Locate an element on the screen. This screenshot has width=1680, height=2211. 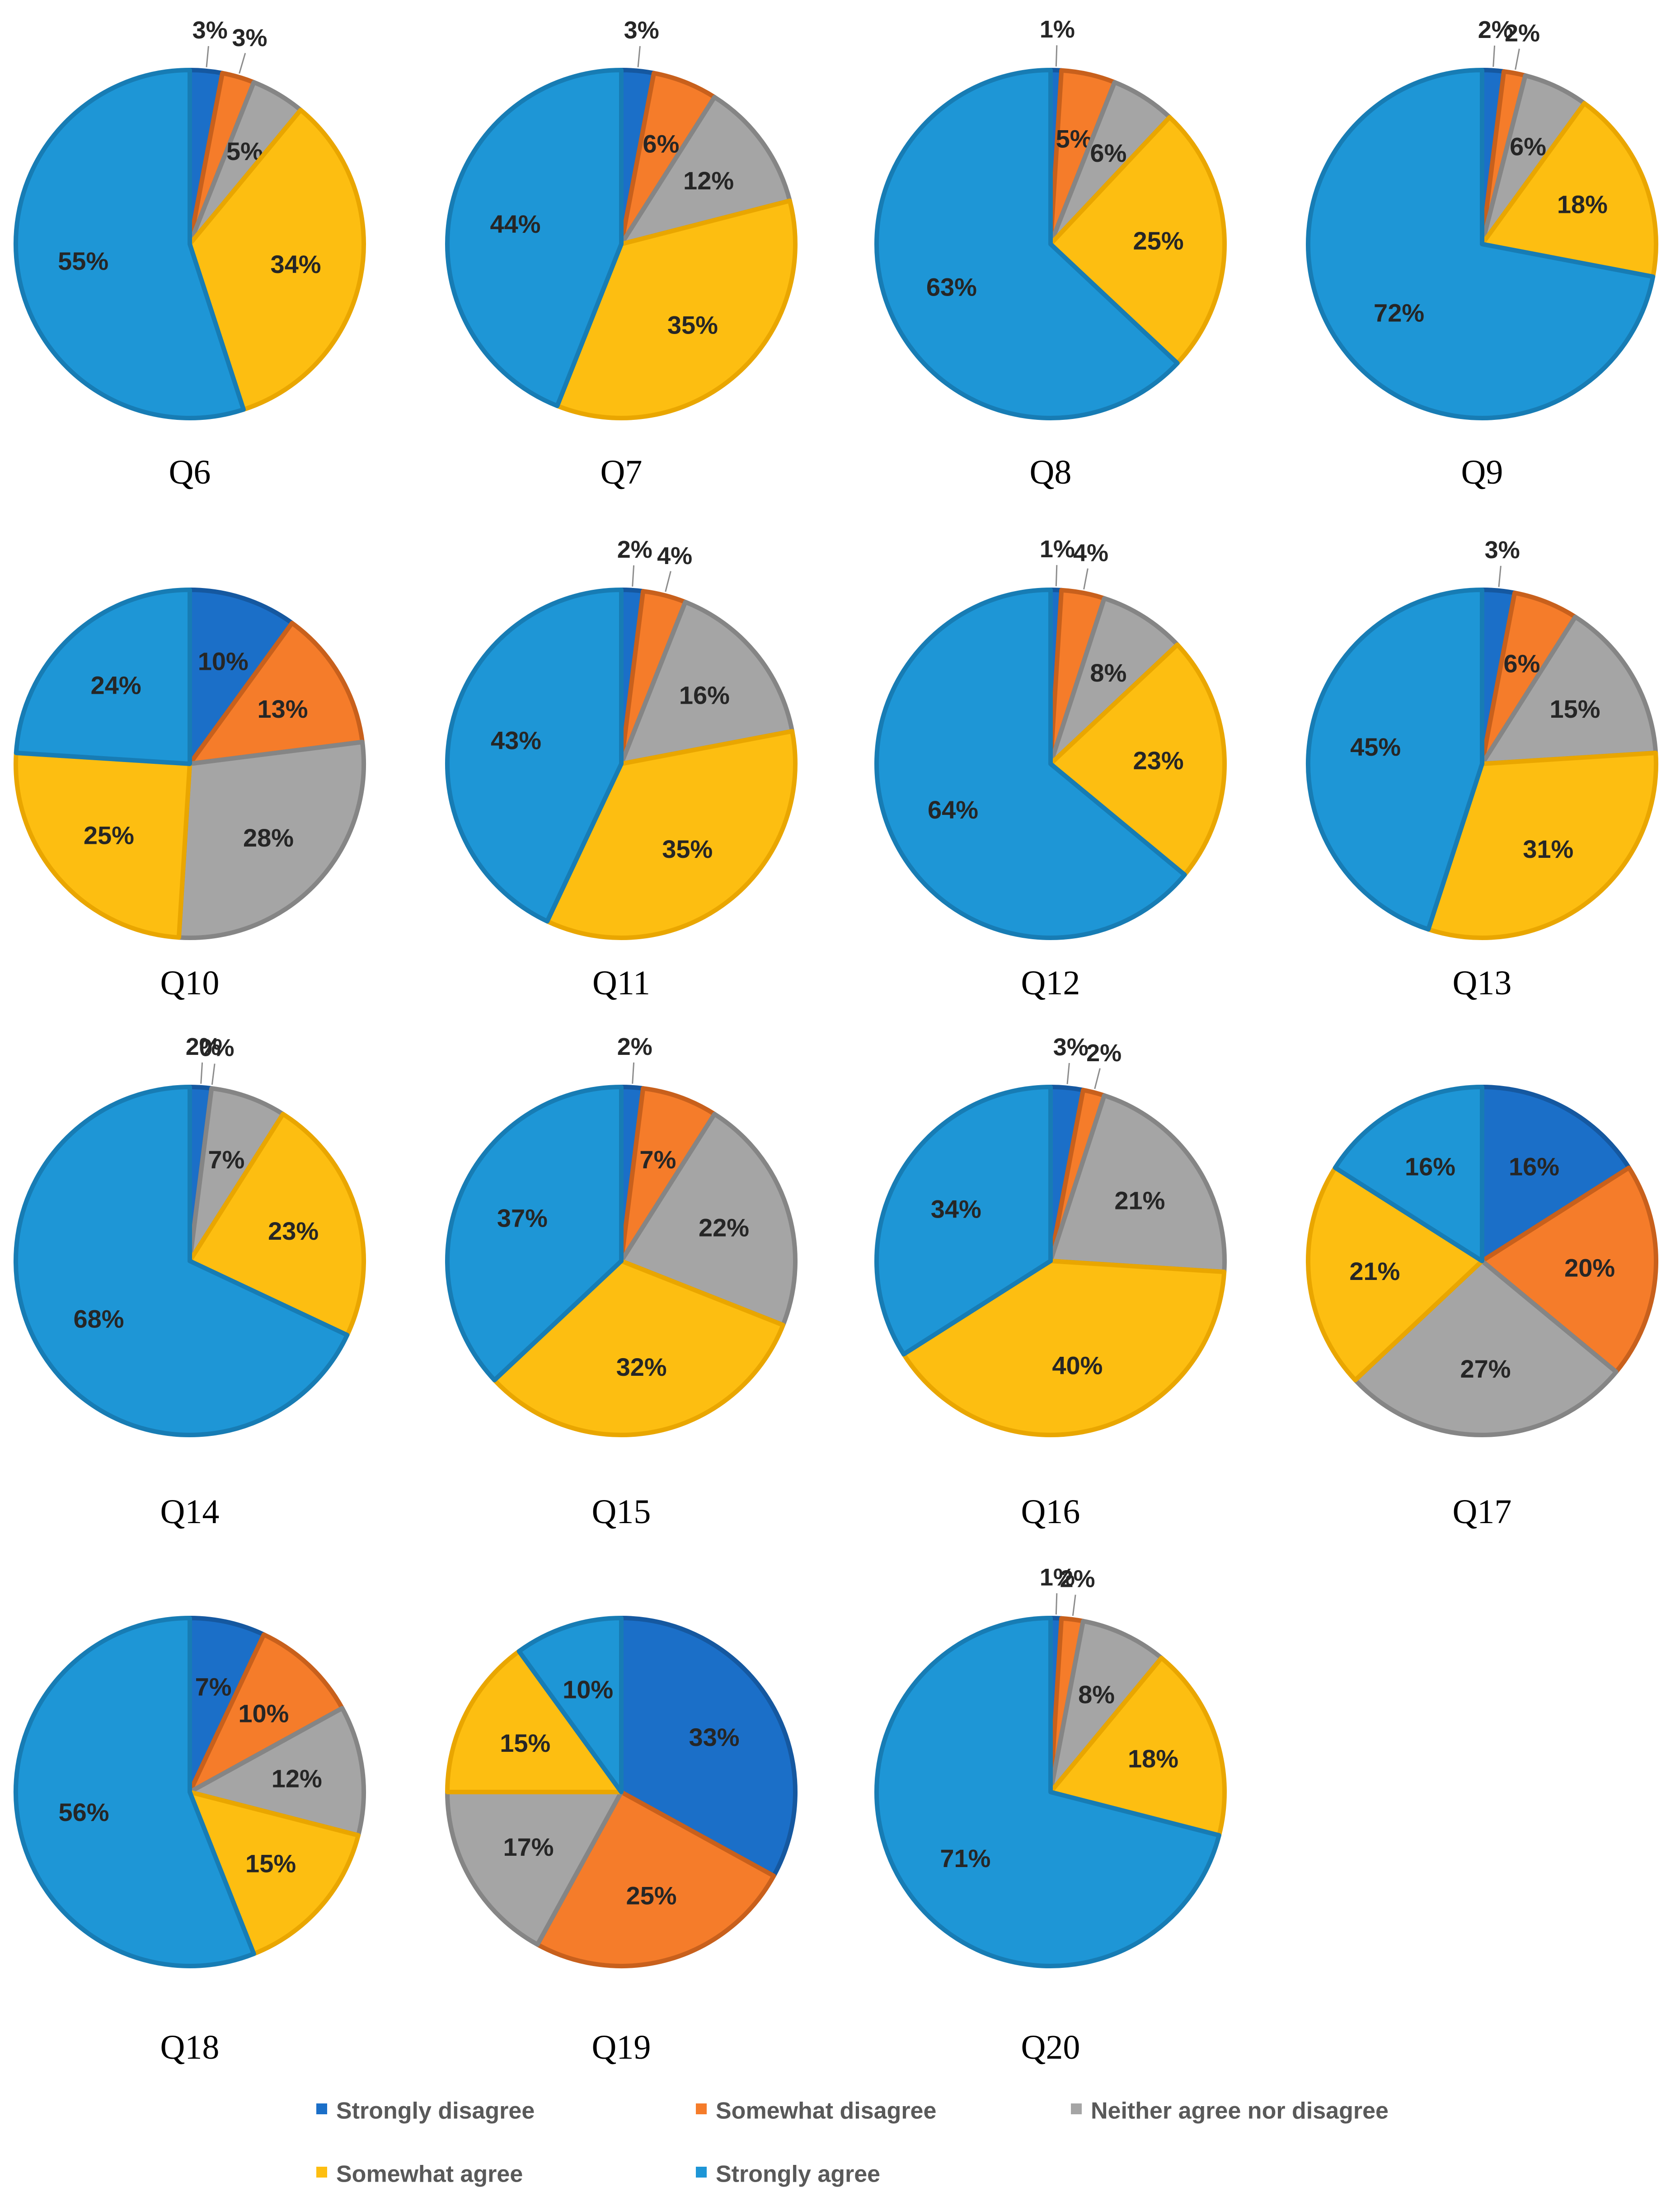
q9-label-strongly-disagree: 2% is located at coordinates (1495, 30).